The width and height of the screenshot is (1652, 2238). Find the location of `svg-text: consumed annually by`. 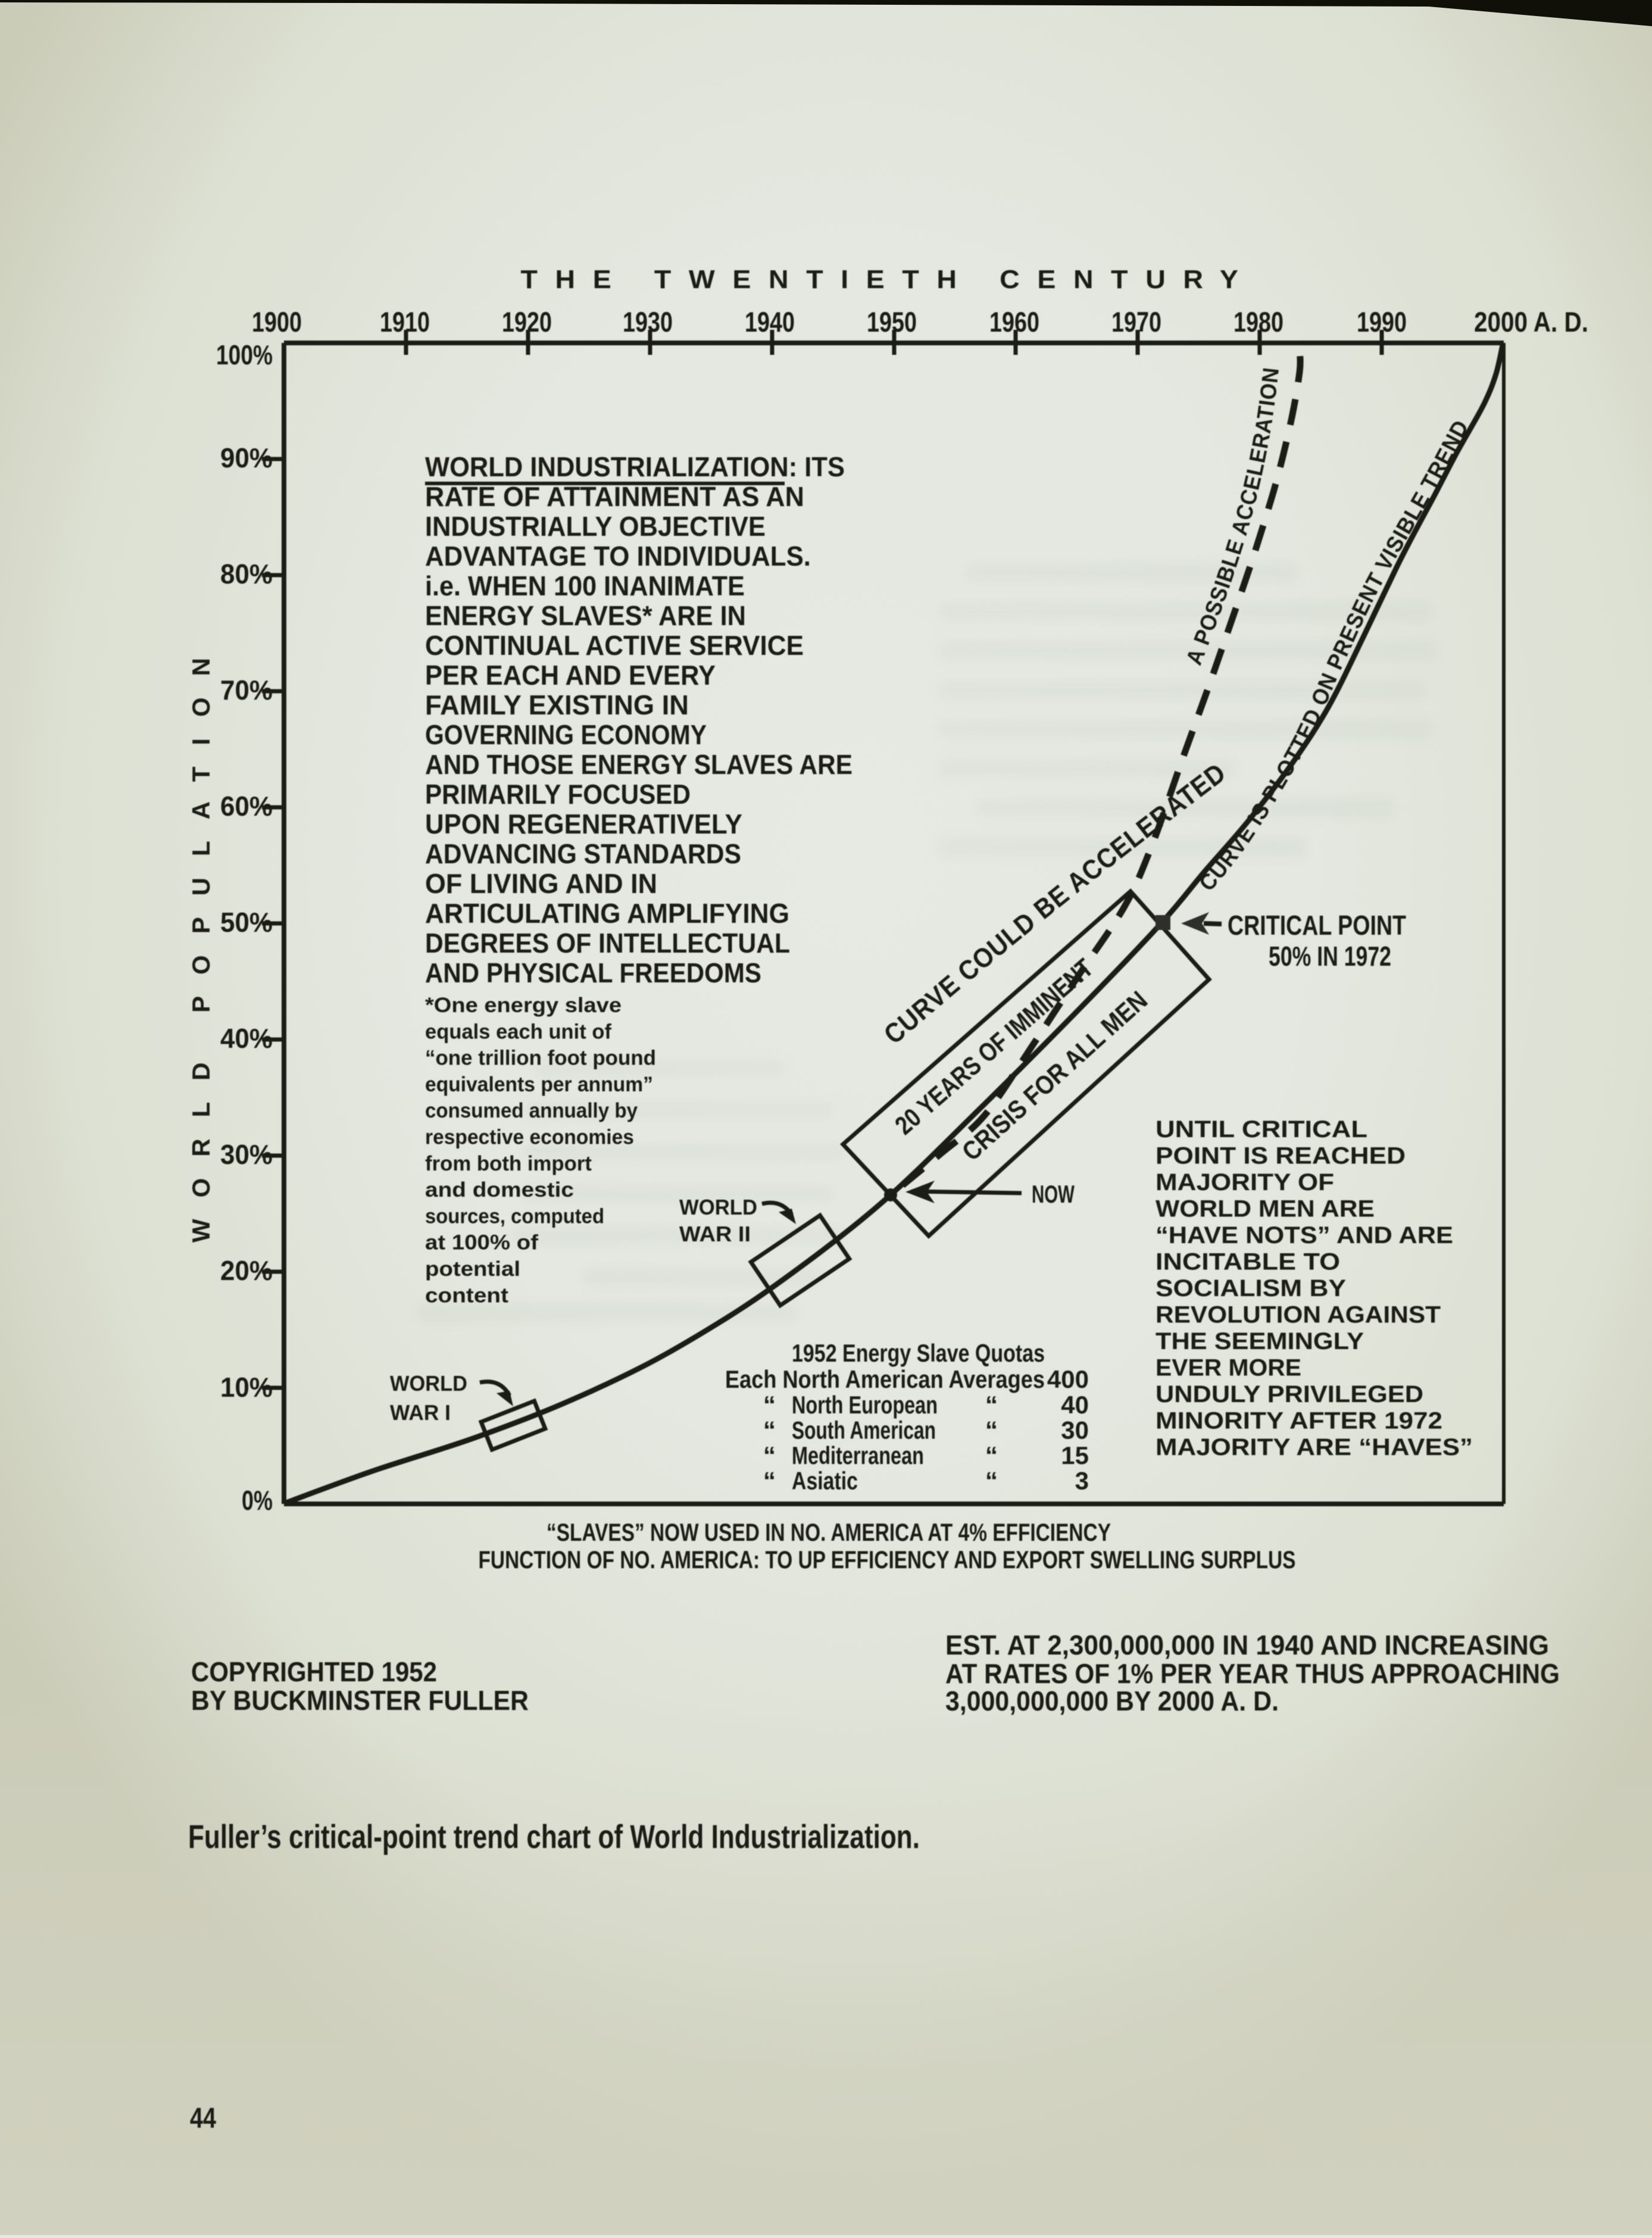

svg-text: consumed annually by is located at coordinates (531, 1110).